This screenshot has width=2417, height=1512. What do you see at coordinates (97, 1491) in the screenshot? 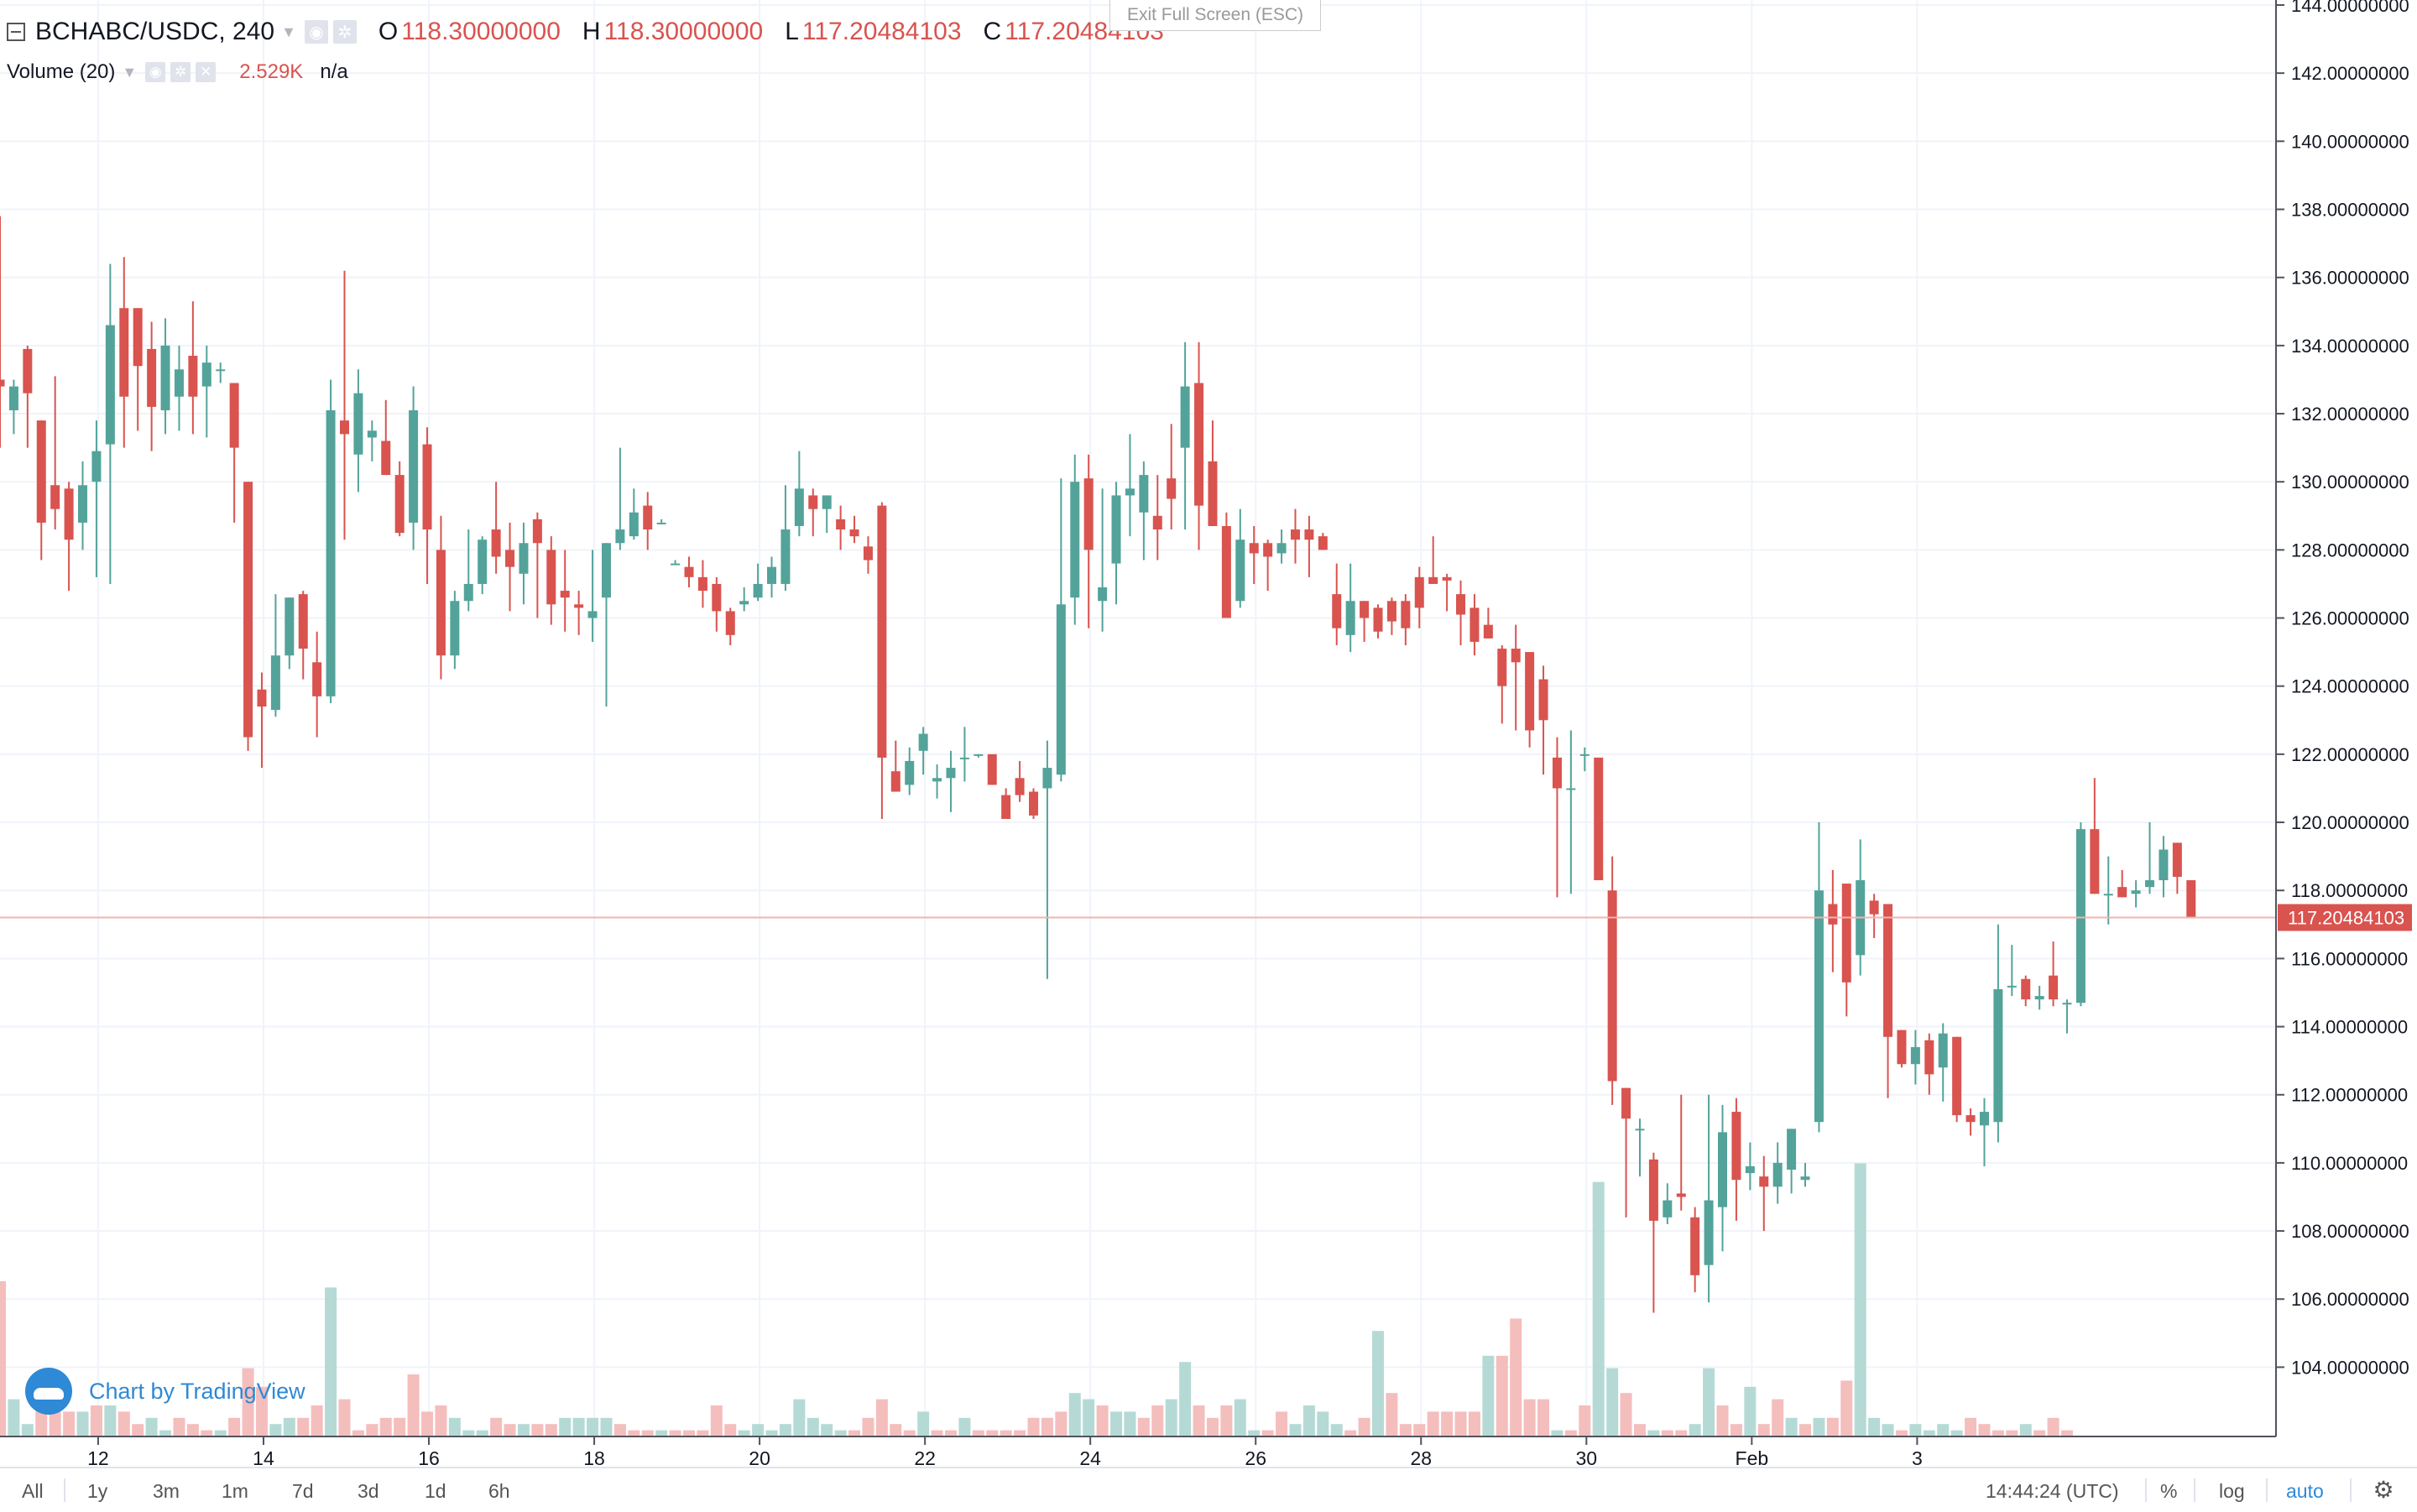
I see `range-button: 1y` at bounding box center [97, 1491].